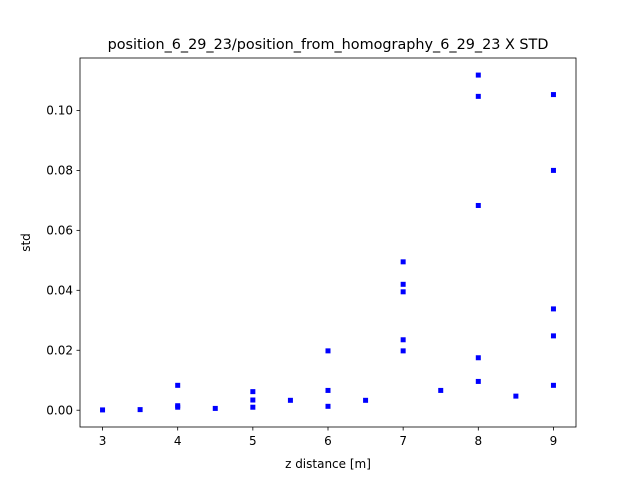 This screenshot has height=480, width=640. I want to click on x-tick-label: 4, so click(178, 441).